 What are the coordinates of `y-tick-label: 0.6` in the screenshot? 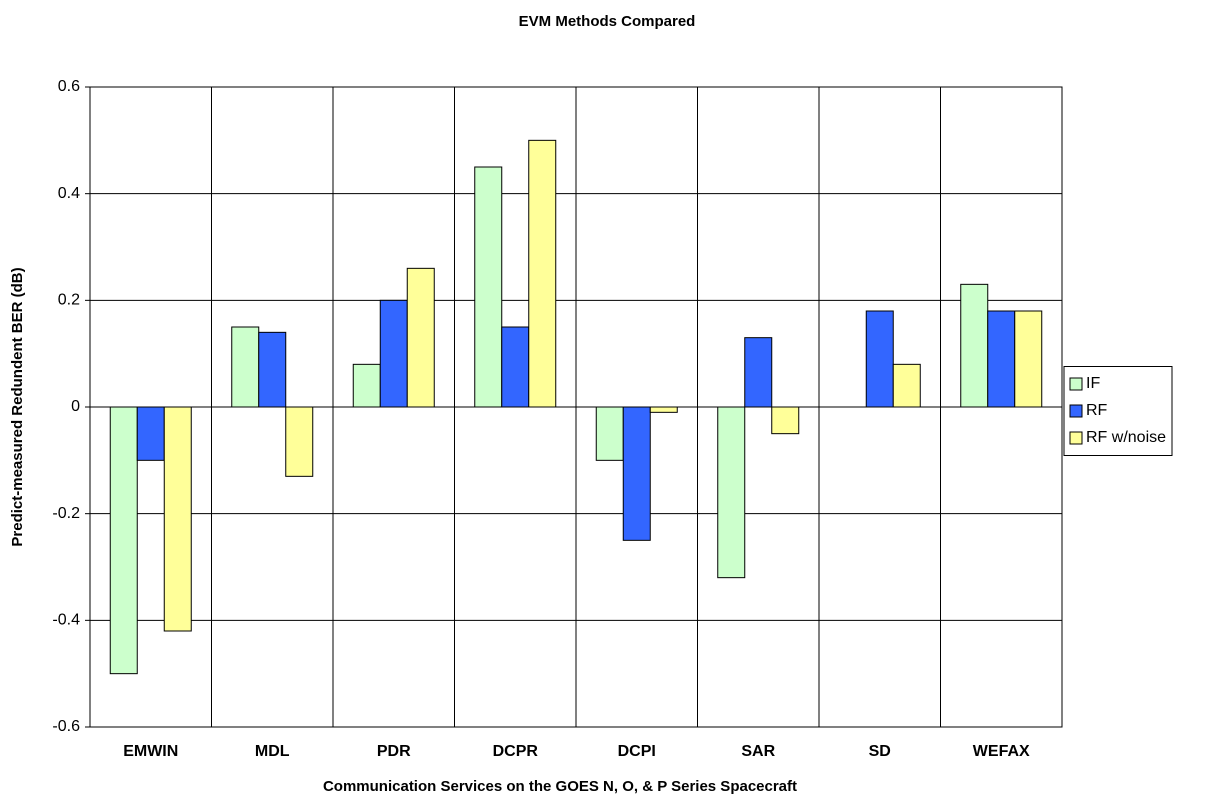 It's located at (69, 86).